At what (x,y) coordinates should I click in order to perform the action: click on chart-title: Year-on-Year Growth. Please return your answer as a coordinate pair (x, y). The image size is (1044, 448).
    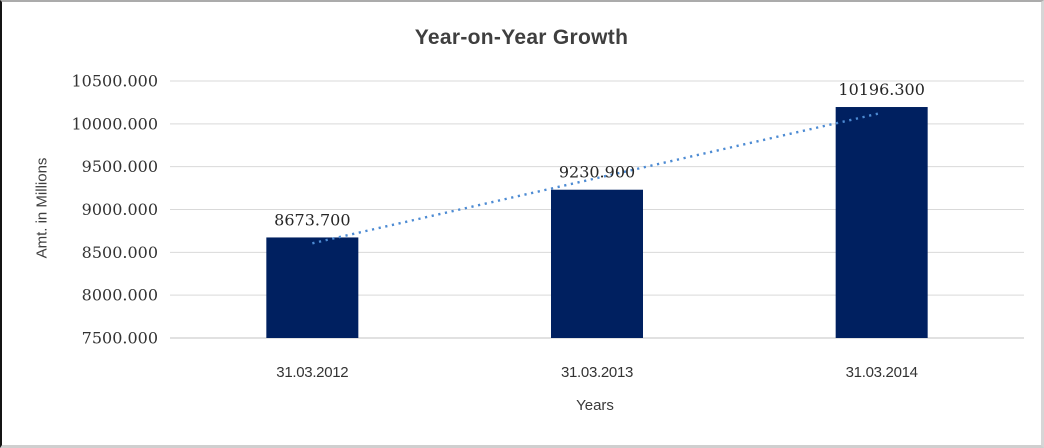
    Looking at the image, I should click on (521, 37).